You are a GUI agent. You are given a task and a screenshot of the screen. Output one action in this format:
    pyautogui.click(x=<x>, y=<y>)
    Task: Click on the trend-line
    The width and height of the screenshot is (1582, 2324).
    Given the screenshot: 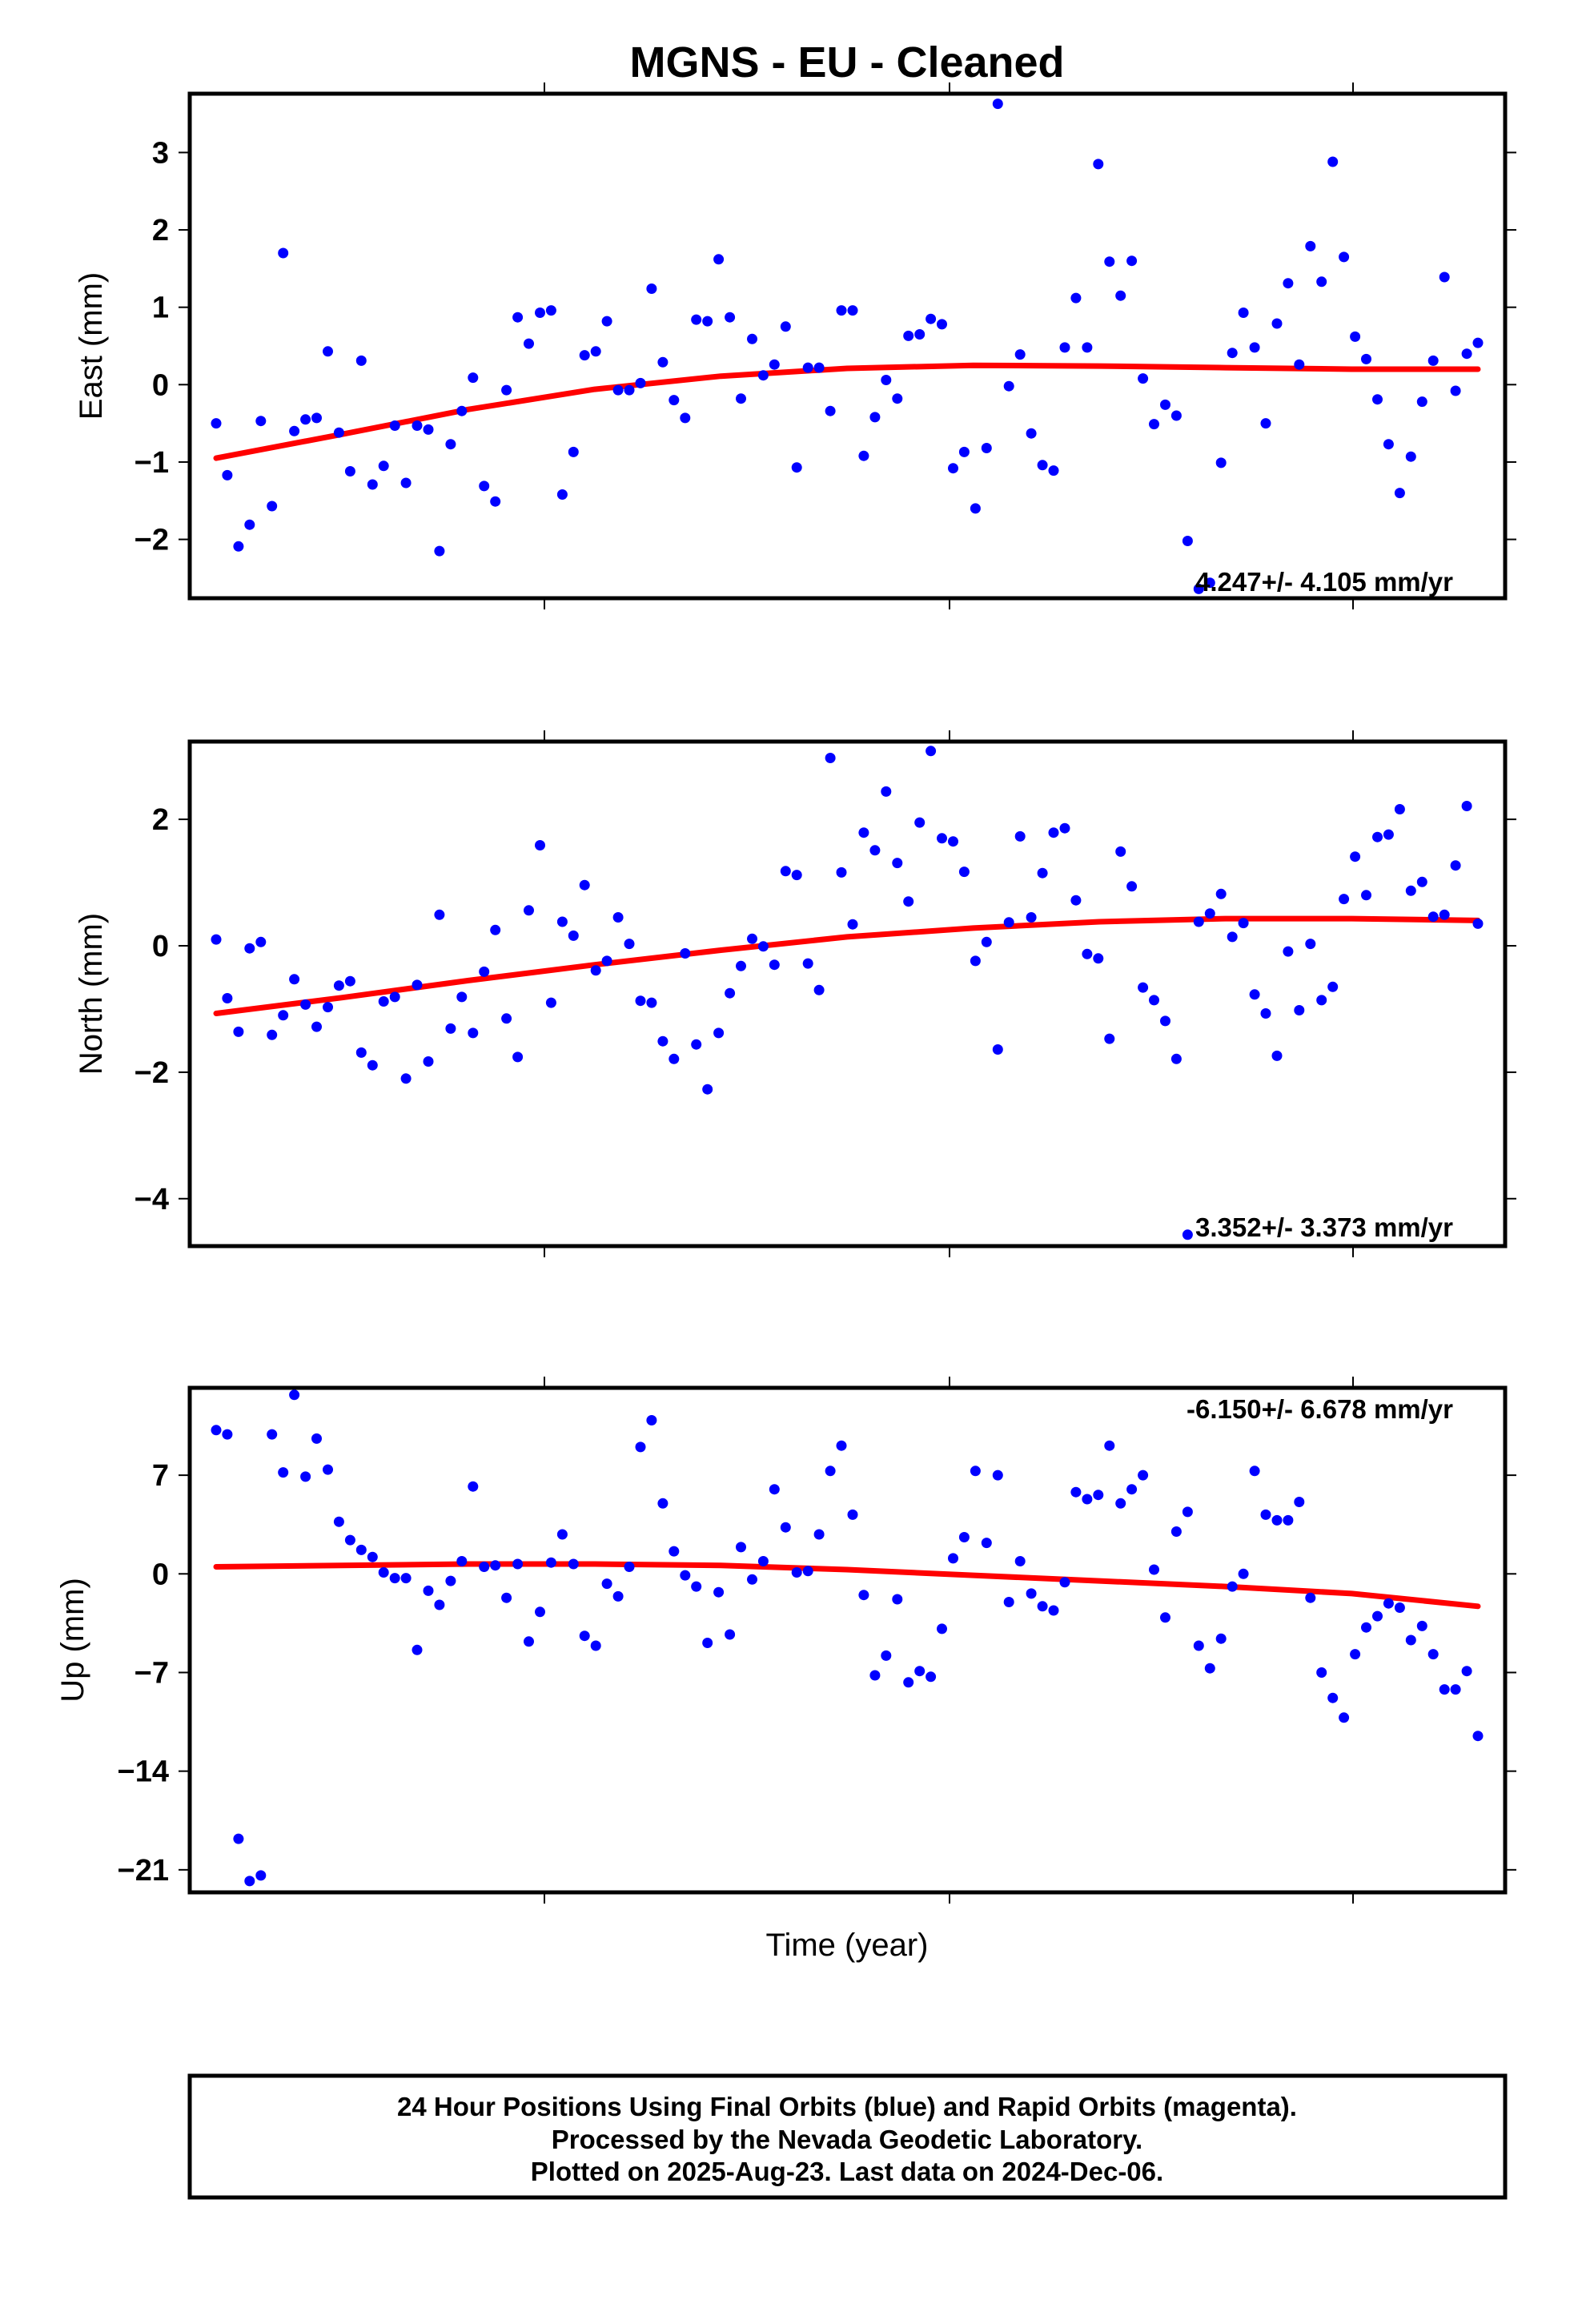 What is the action you would take?
    pyautogui.click(x=847, y=411)
    